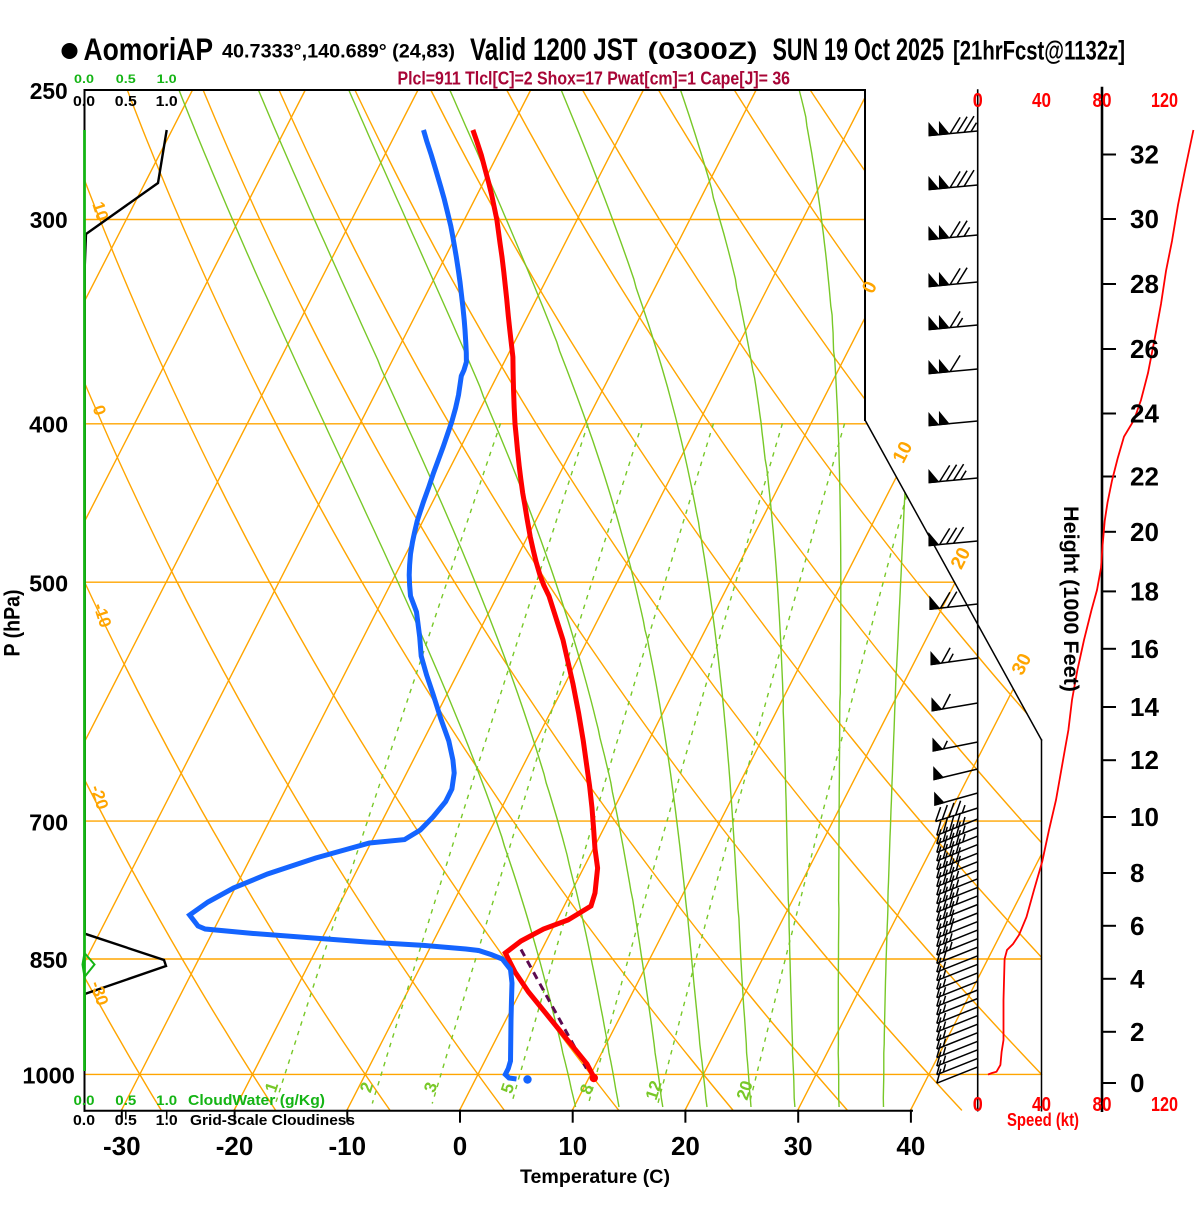 The height and width of the screenshot is (1205, 1200). I want to click on svg-text: 300, so click(49, 220).